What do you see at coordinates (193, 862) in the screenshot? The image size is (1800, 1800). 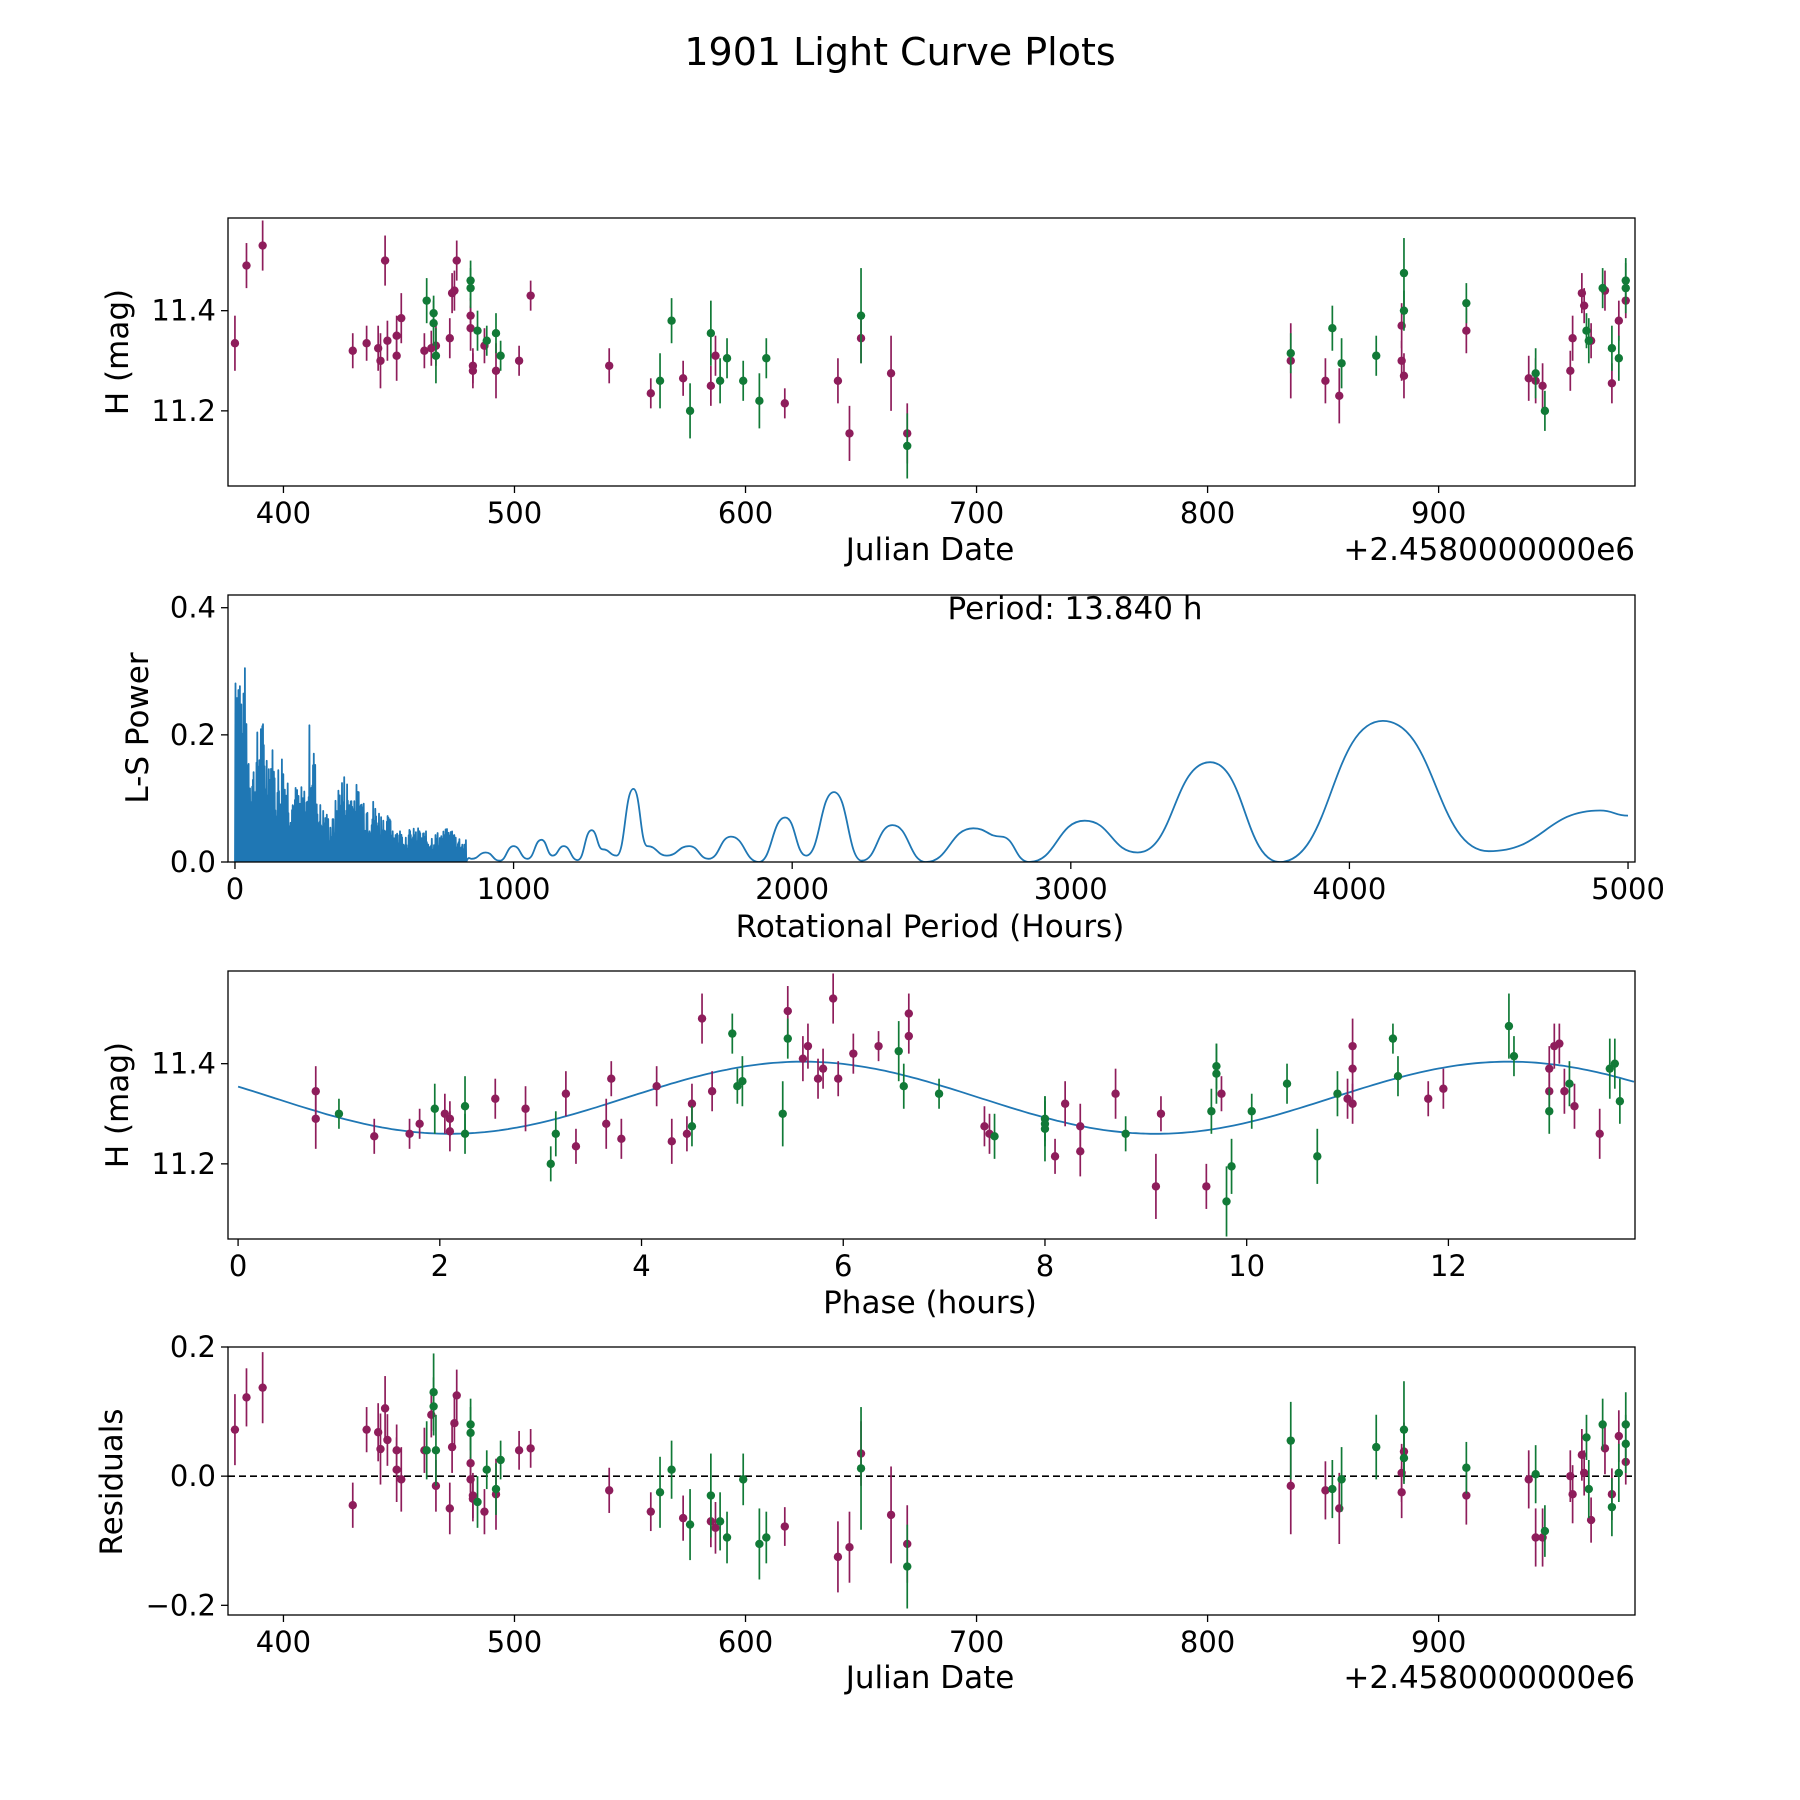 I see `y-tick-label: 0.0` at bounding box center [193, 862].